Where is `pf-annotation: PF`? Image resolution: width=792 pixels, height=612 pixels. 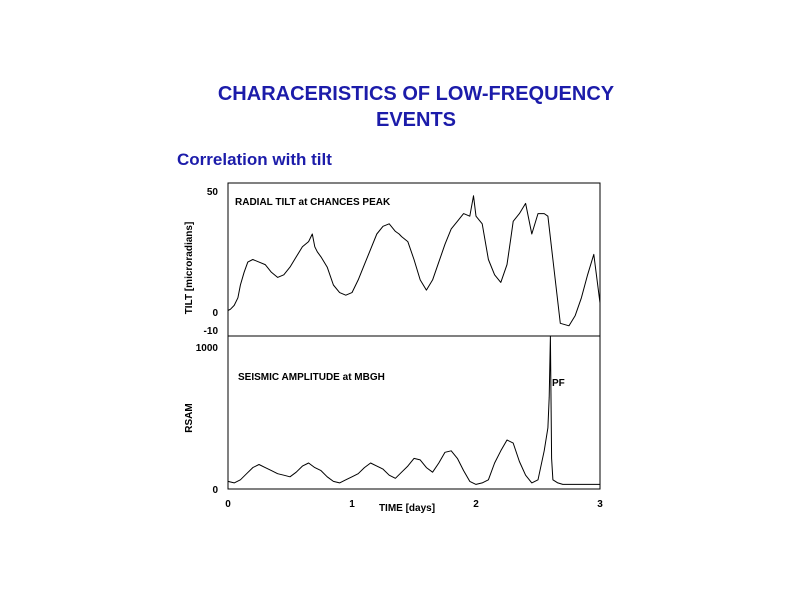
pf-annotation: PF is located at coordinates (558, 383).